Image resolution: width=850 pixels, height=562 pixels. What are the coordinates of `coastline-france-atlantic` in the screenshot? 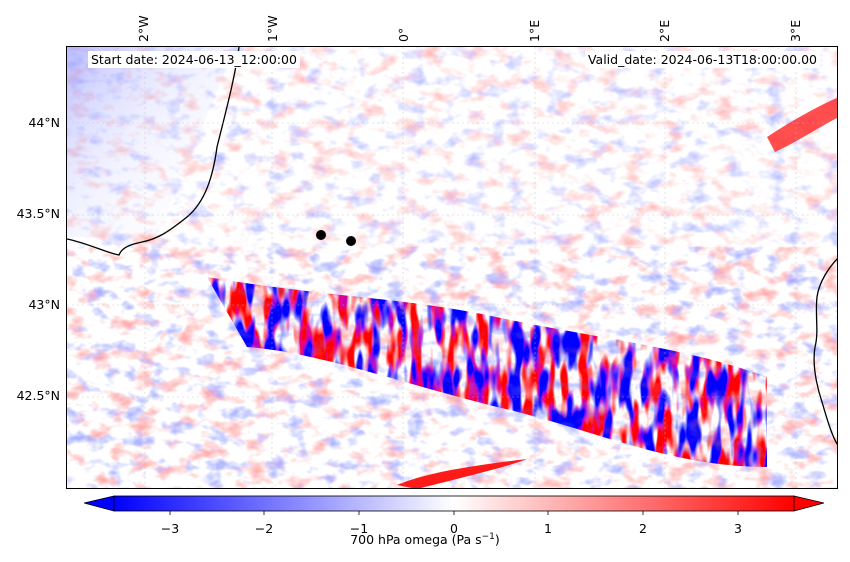 It's located at (153, 151).